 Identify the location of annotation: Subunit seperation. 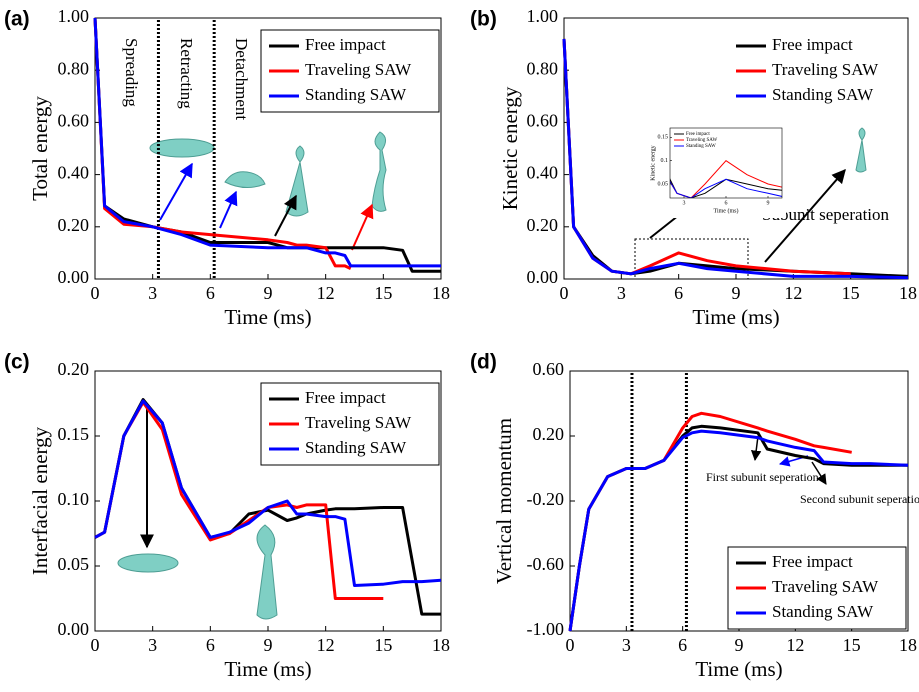
(826, 214).